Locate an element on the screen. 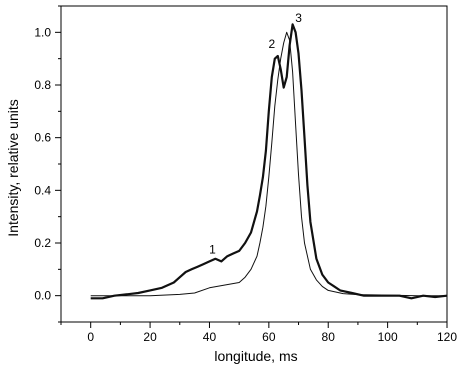 The width and height of the screenshot is (457, 369). x-tick-label: 100 is located at coordinates (388, 337).